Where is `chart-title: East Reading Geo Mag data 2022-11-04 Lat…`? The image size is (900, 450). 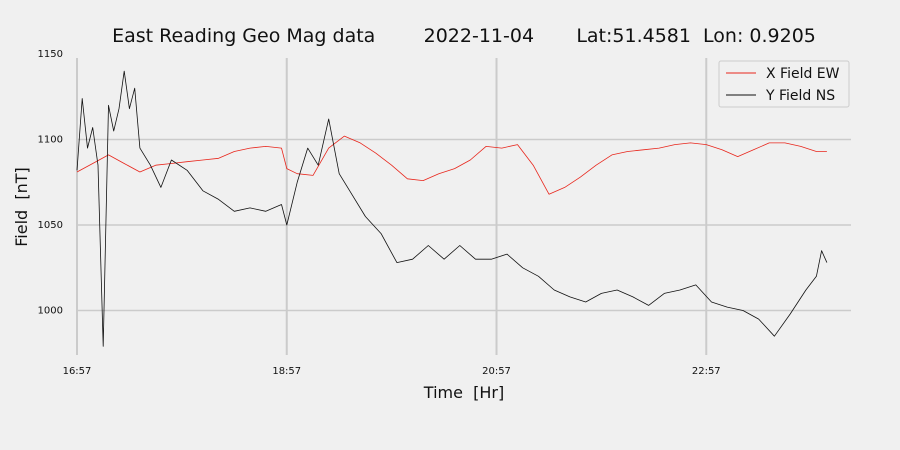
chart-title: East Reading Geo Mag data 2022-11-04 Lat… is located at coordinates (464, 36).